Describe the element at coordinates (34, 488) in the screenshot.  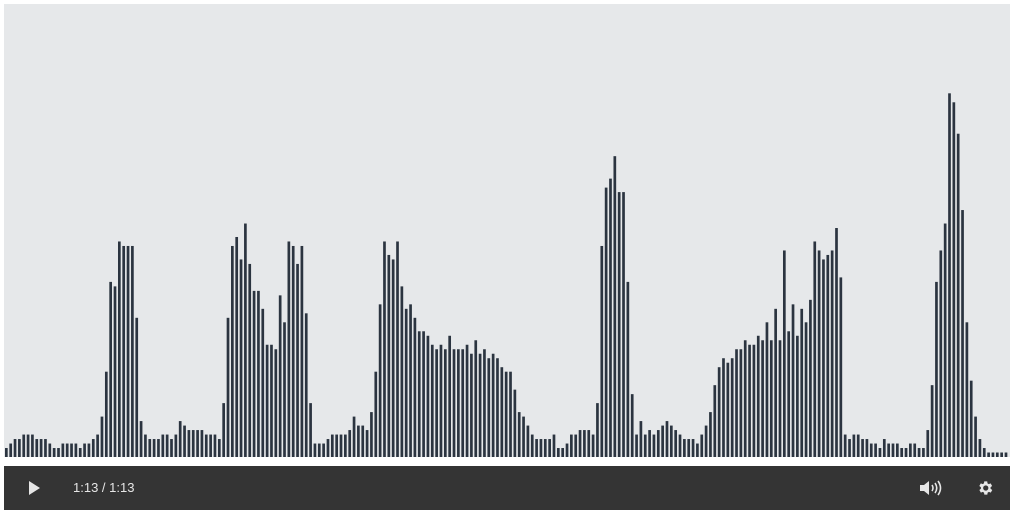
I see `play-button` at that location.